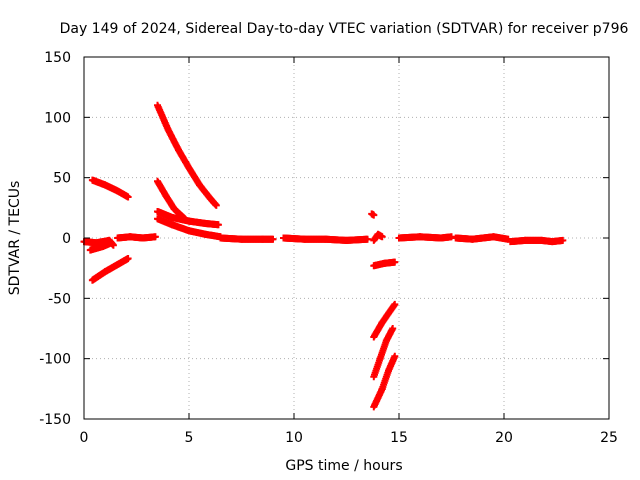 This screenshot has height=480, width=640. Describe the element at coordinates (399, 438) in the screenshot. I see `x-tick-label: 15` at that location.